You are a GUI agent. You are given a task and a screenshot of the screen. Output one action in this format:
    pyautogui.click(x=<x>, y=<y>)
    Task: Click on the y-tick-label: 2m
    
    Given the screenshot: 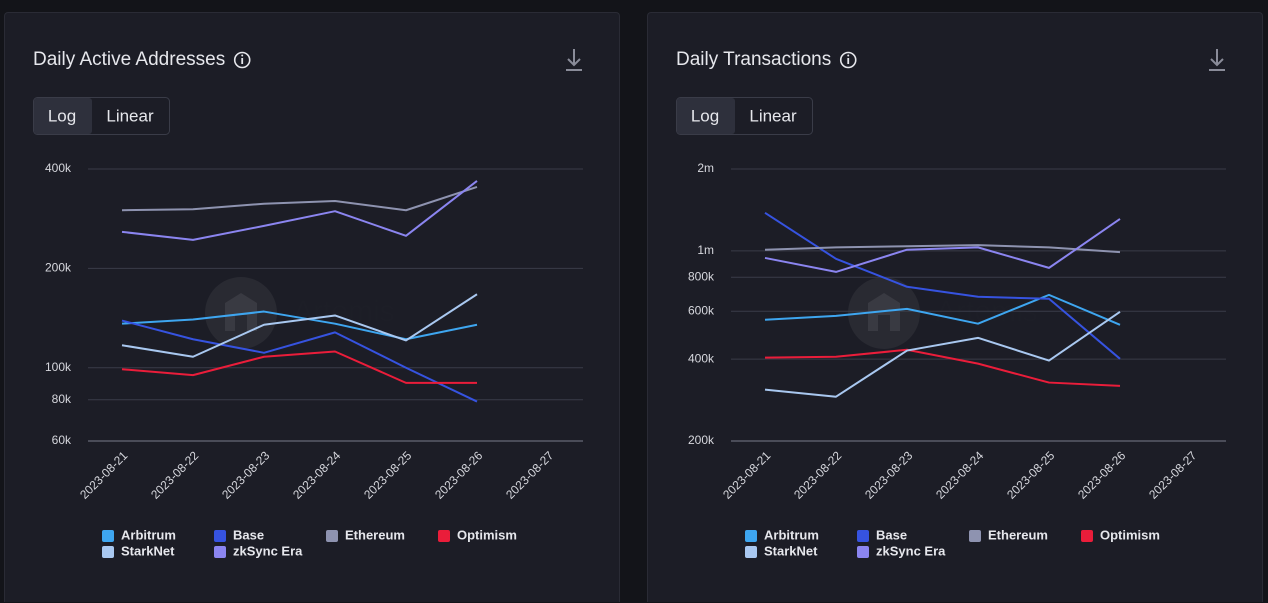 What is the action you would take?
    pyautogui.click(x=705, y=168)
    